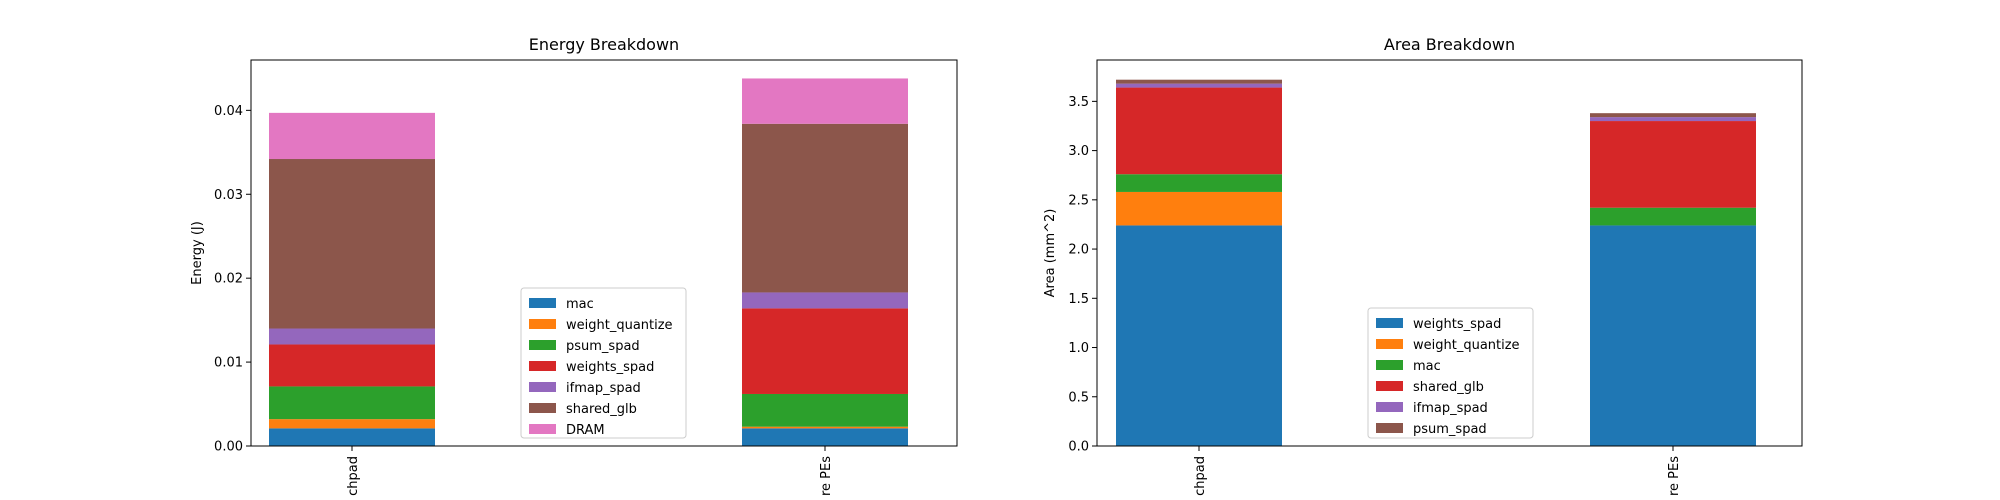 The image size is (2000, 500). I want to click on energy-legend-label-mac: mac, so click(580, 304).